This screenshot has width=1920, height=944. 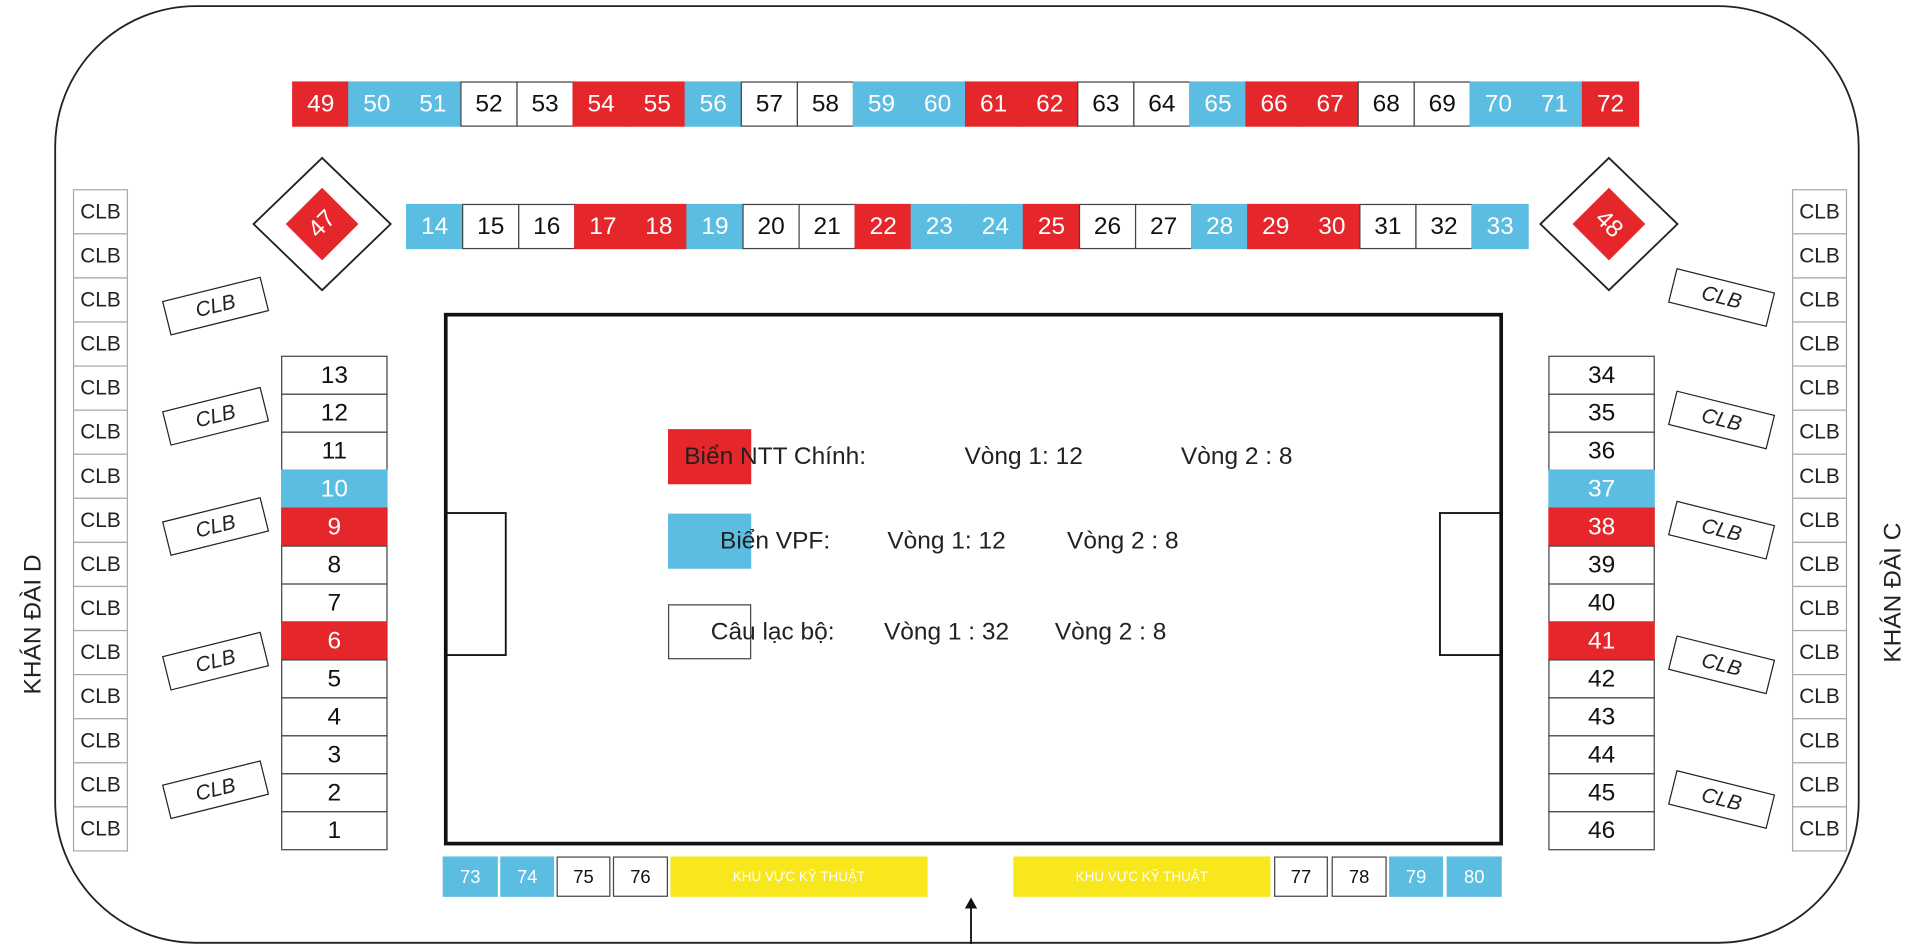 What do you see at coordinates (1301, 876) in the screenshot?
I see `board-number: 77` at bounding box center [1301, 876].